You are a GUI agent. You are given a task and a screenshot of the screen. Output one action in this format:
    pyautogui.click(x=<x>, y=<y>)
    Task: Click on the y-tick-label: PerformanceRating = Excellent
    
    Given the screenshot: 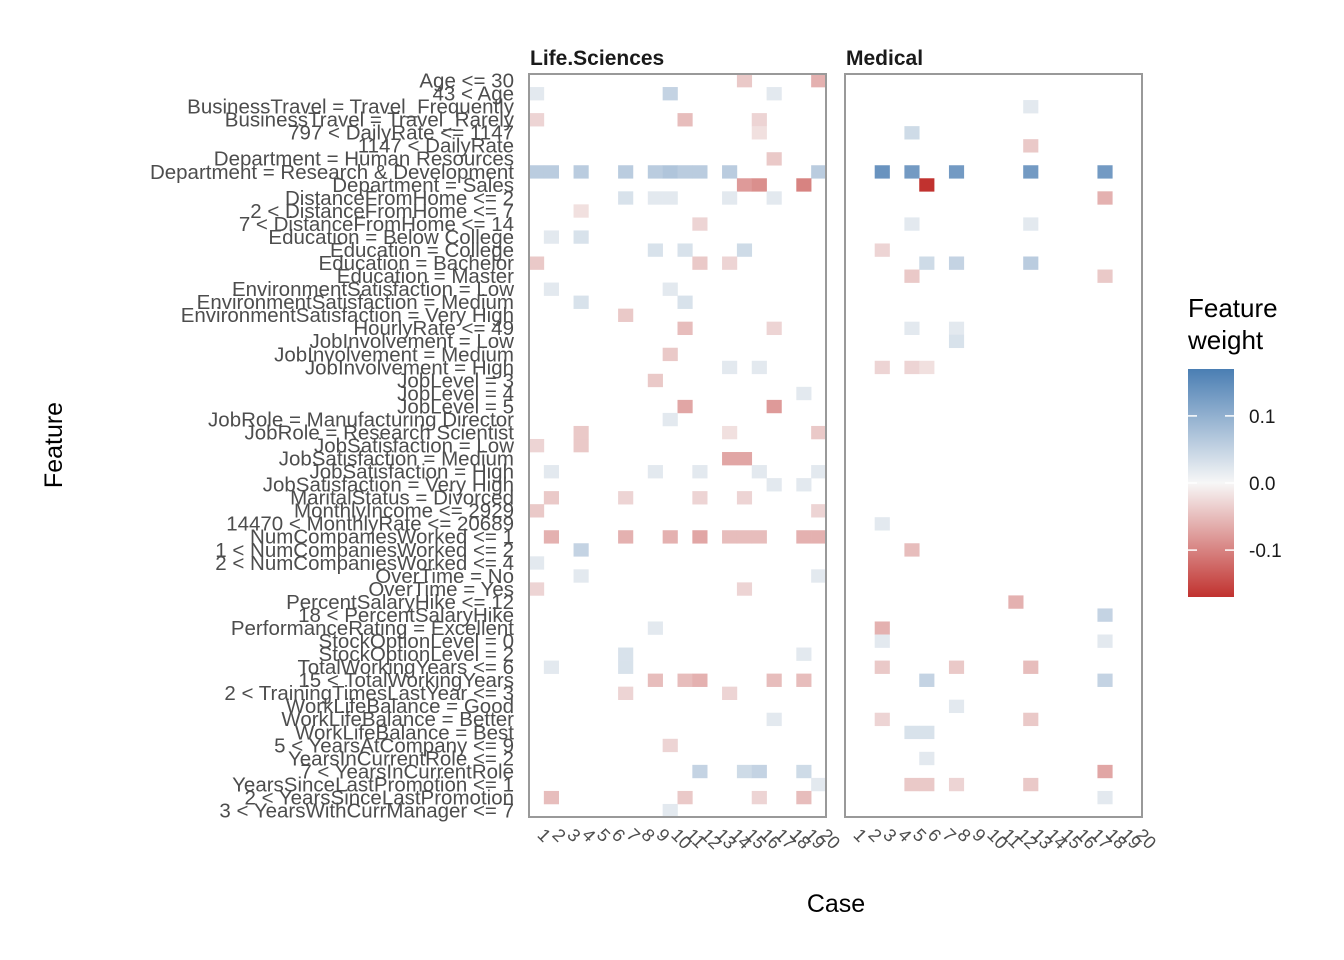 What is the action you would take?
    pyautogui.click(x=372, y=628)
    